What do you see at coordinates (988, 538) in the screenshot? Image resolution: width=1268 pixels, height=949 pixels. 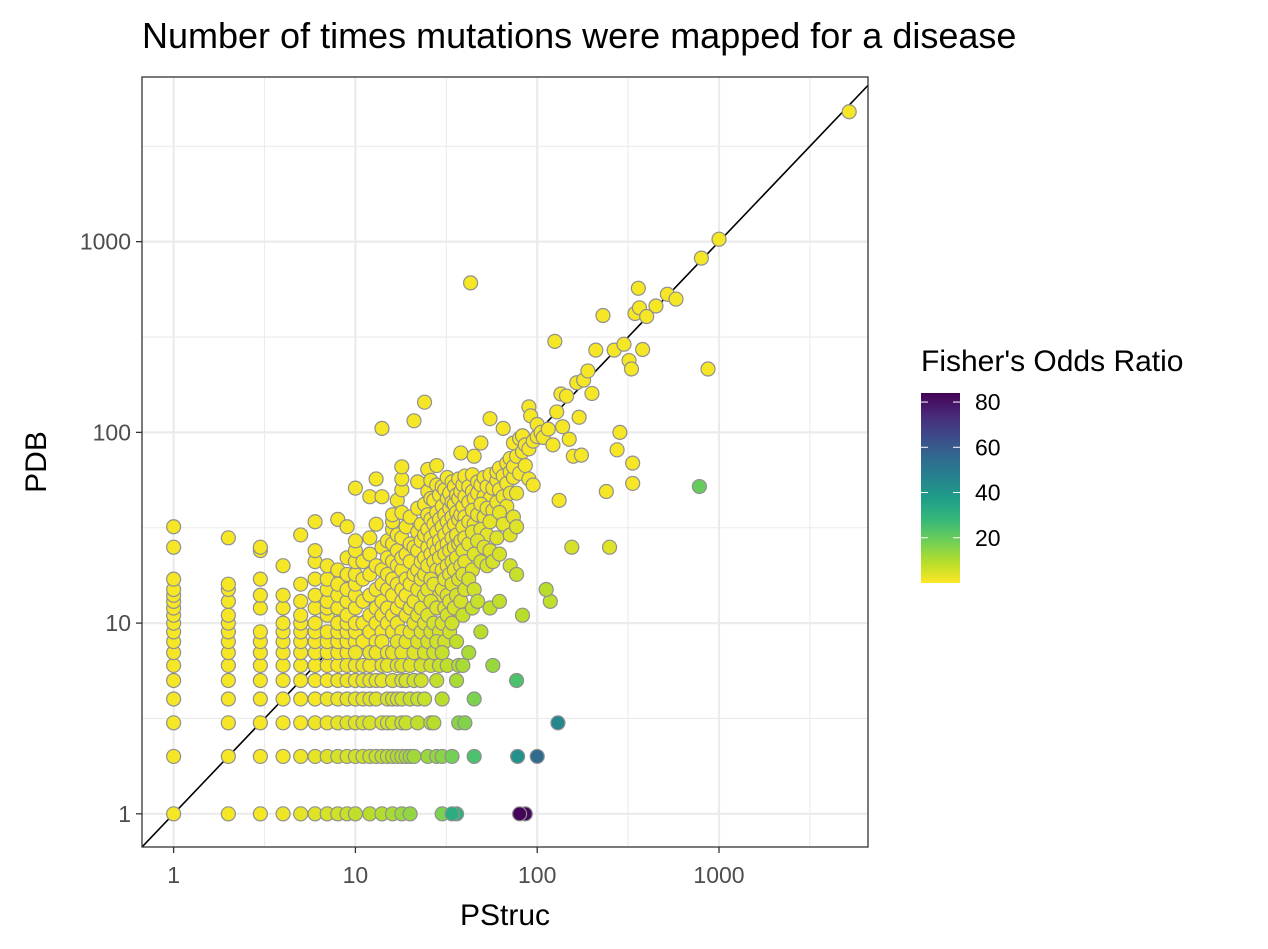 I see `legend-tick-label: 20` at bounding box center [988, 538].